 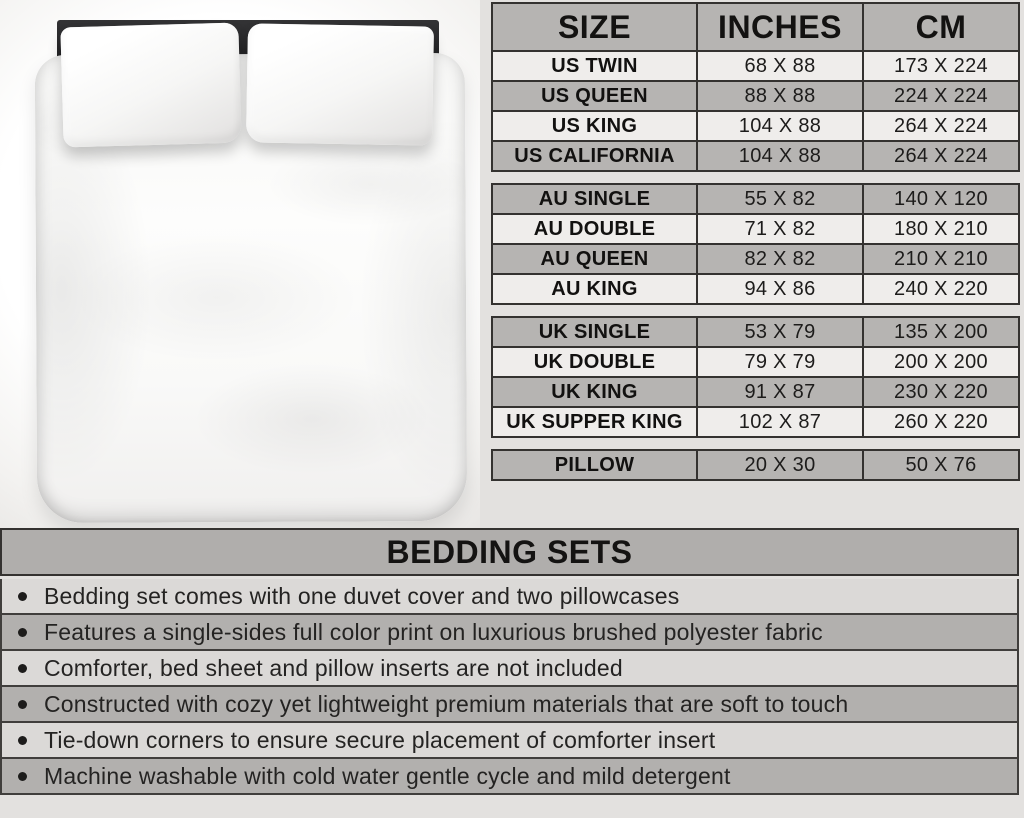 What do you see at coordinates (779, 422) in the screenshot?
I see `inches-cell: 102 X 87` at bounding box center [779, 422].